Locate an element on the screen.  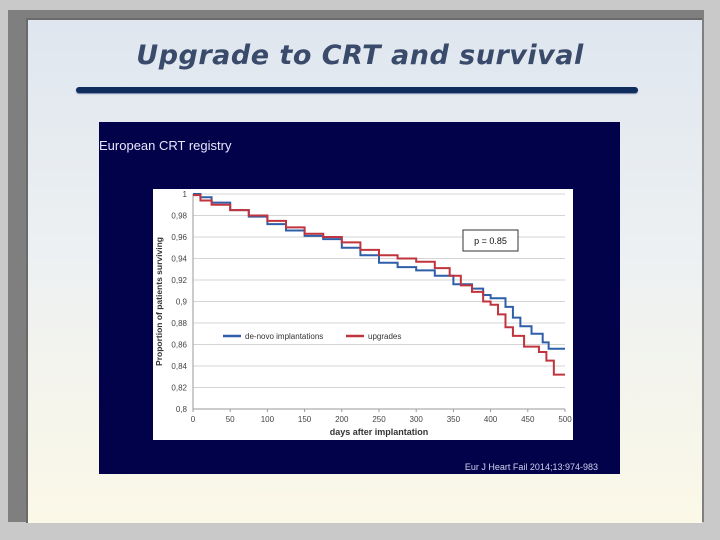
x-tick-label: 100 is located at coordinates (268, 419).